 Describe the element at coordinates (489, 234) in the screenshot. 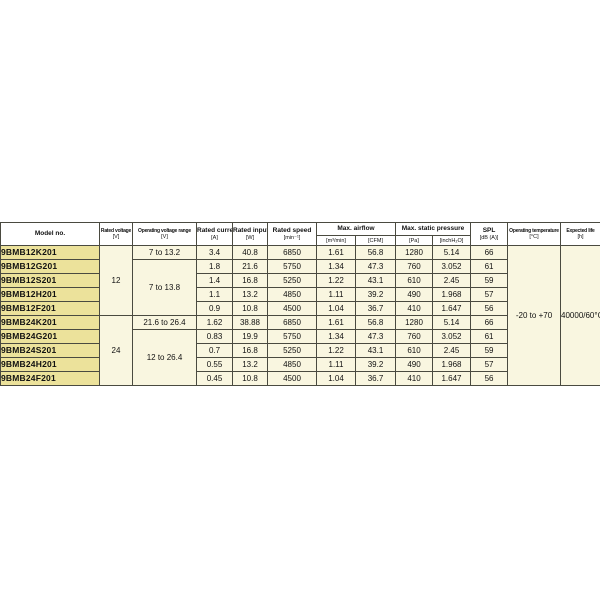

I see `col-header-spl: SPL [dB (A)]` at that location.